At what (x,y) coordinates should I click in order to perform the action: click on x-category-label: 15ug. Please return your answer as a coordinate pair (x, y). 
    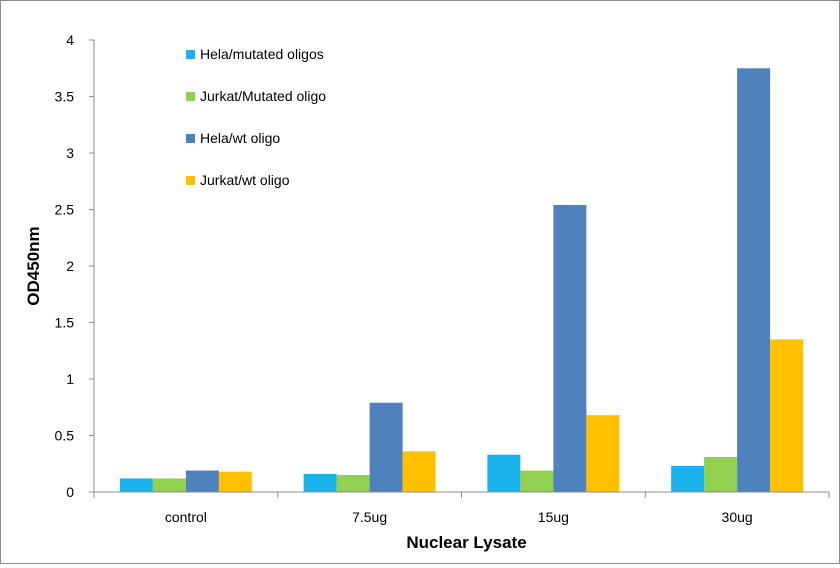
    Looking at the image, I should click on (553, 517).